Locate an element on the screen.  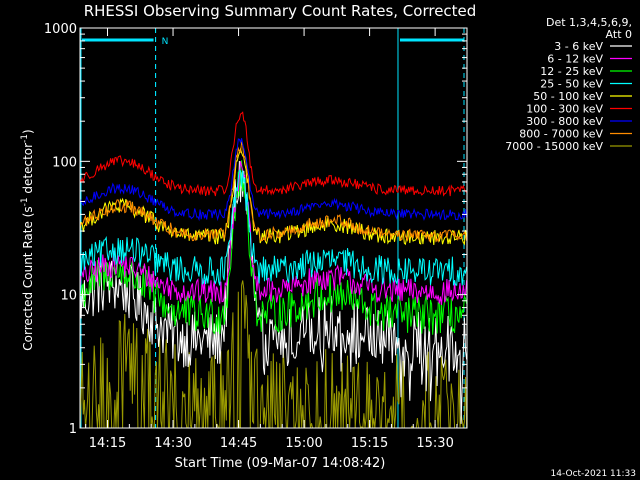
y-axis-label: Corrected Count Rate (s-1 detector-1) is located at coordinates (27, 239).